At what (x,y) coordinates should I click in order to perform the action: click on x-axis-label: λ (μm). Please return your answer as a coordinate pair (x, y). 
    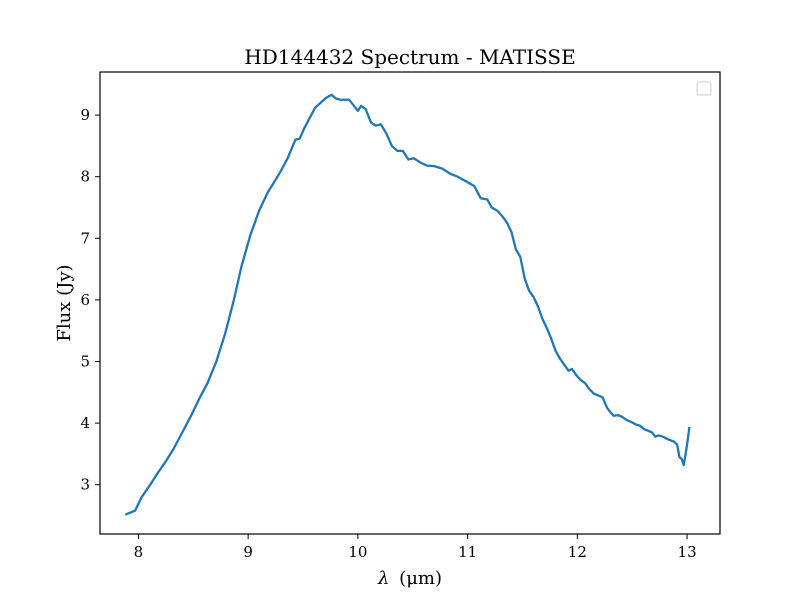
    Looking at the image, I should click on (409, 578).